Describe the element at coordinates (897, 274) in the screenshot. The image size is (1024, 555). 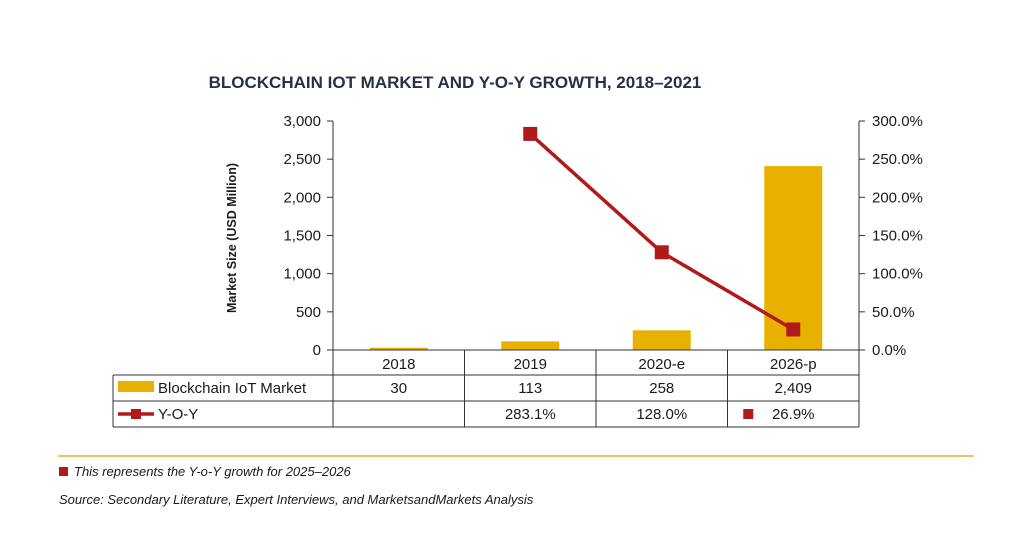
I see `y2-tick-label: 100.0%` at that location.